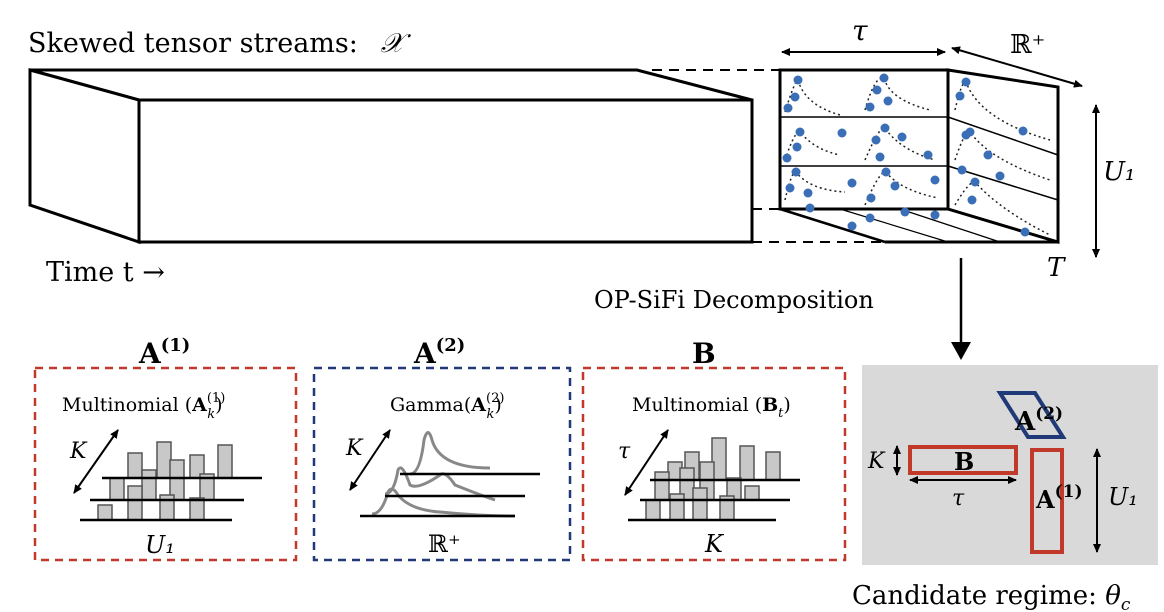 This screenshot has height=612, width=1164. Describe the element at coordinates (1031, 415) in the screenshot. I see `regime-a2-block` at that location.